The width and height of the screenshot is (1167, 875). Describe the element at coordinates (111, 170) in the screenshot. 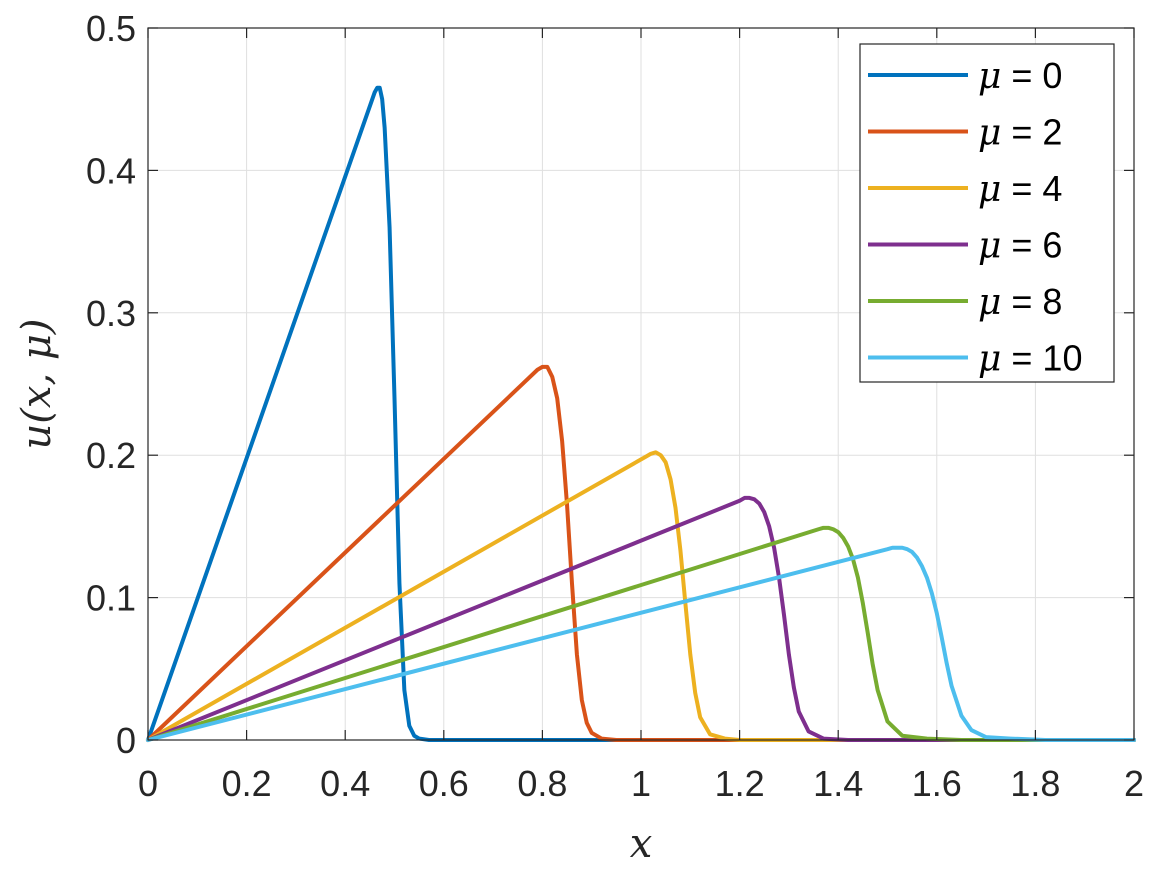

I see `y-tick-label: 0.4` at that location.